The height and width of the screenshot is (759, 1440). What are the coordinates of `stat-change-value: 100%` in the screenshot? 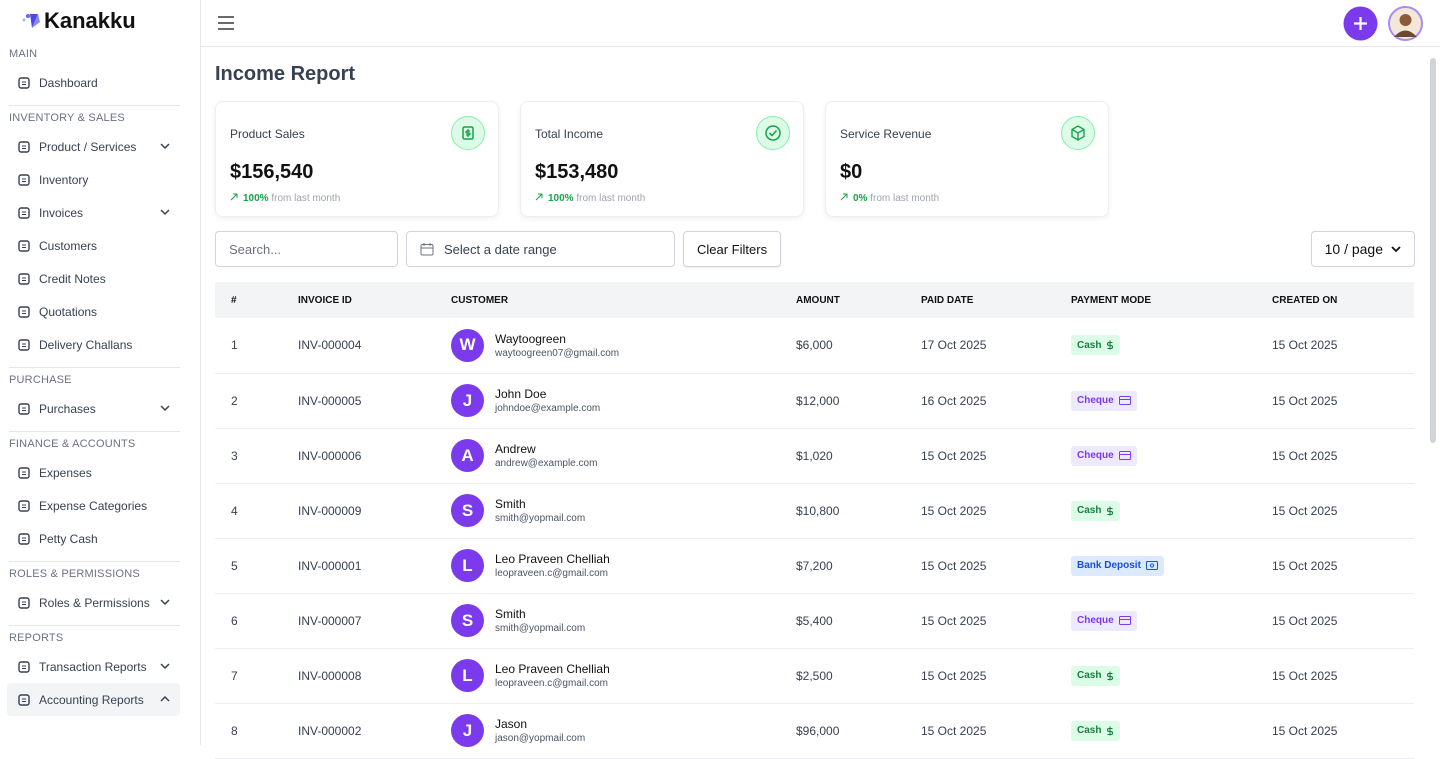 It's located at (561, 198).